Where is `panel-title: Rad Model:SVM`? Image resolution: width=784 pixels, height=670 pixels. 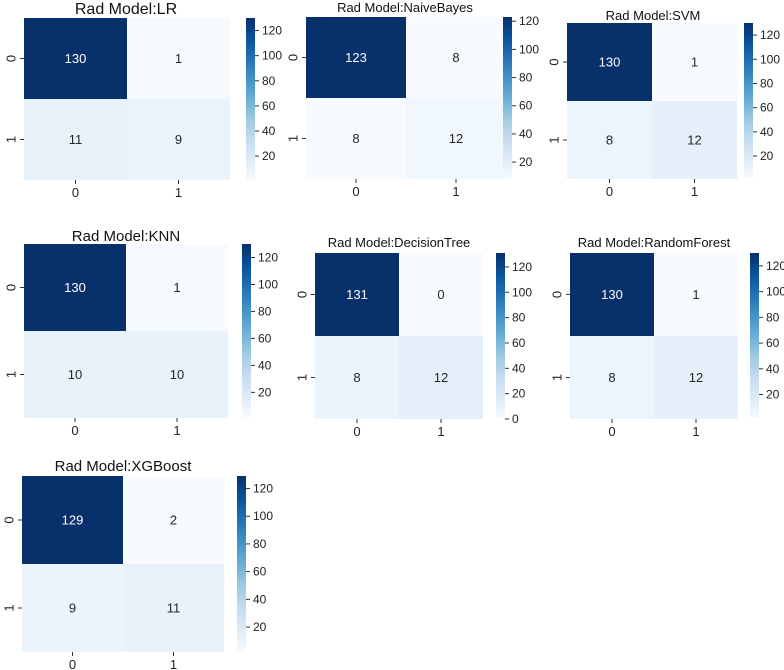 panel-title: Rad Model:SVM is located at coordinates (653, 15).